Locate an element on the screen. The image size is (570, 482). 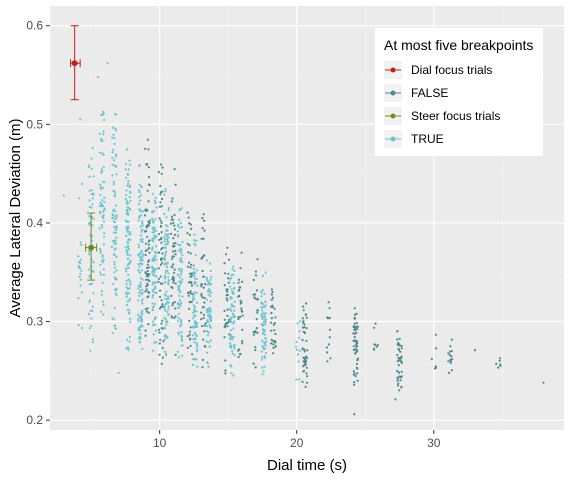
y-tick-label: 0.2 is located at coordinates (34, 420).